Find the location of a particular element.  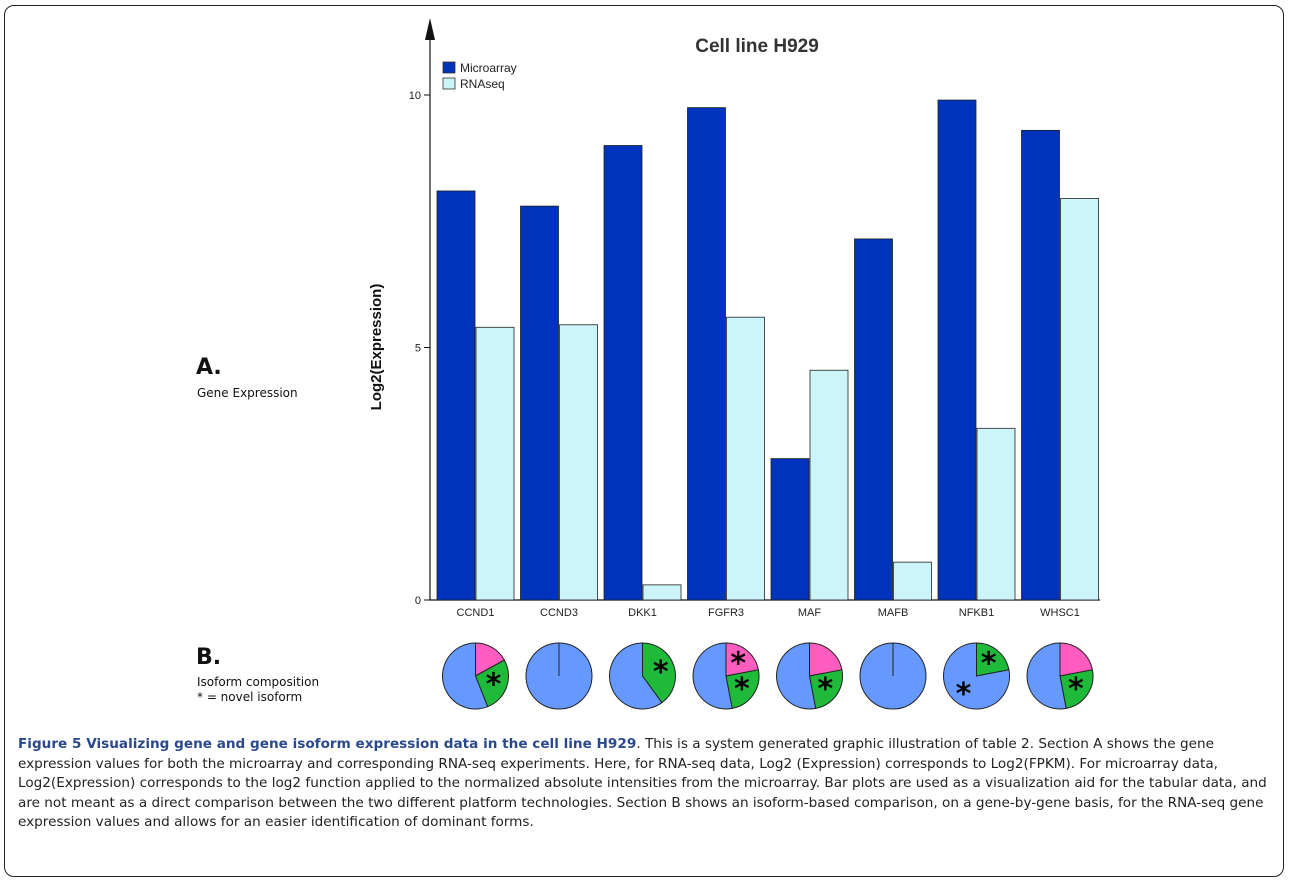

legend-label: RNAseq is located at coordinates (482, 84).